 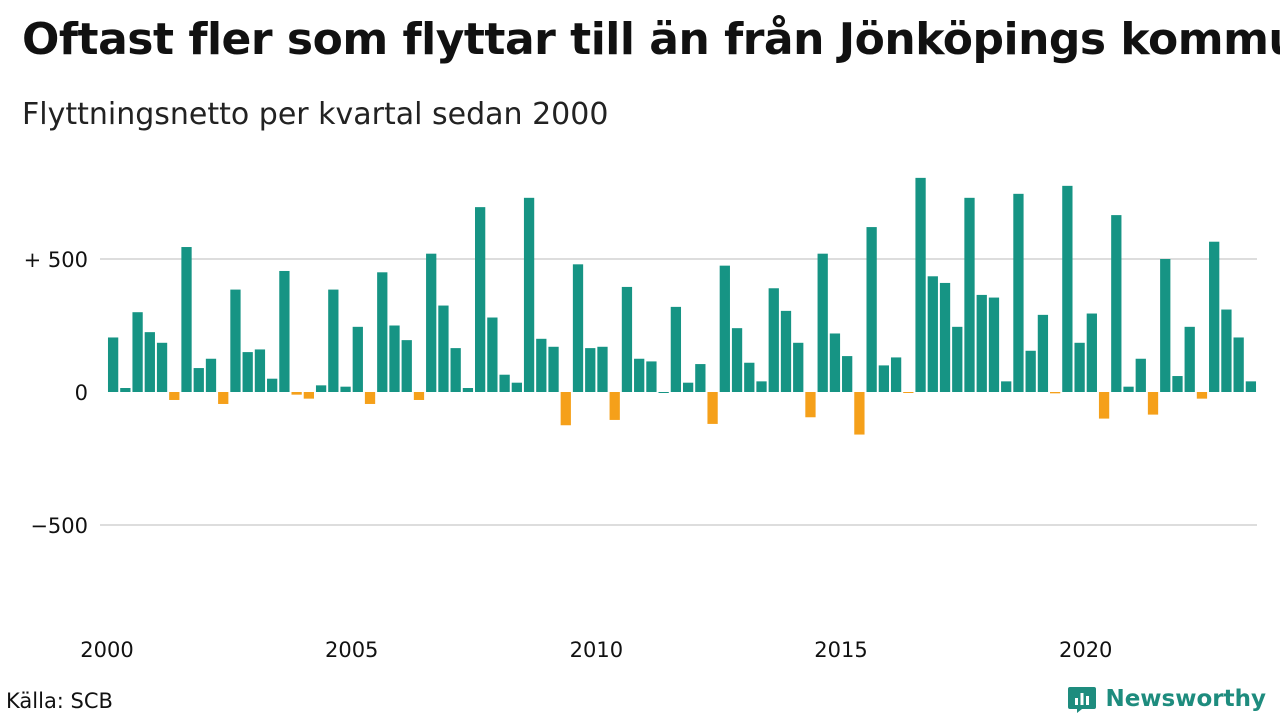 What do you see at coordinates (211, 375) in the screenshot?
I see `bar: 2002 Q1: 125` at bounding box center [211, 375].